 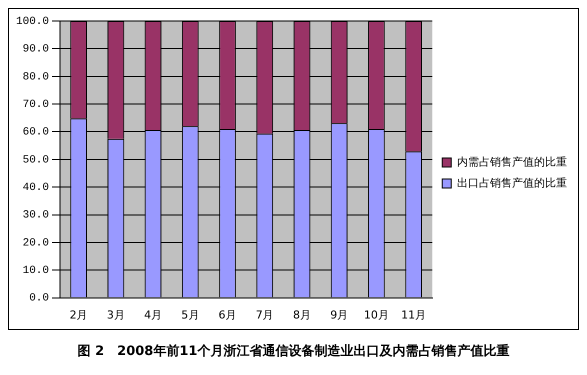 I want to click on text: 图 2 2008年前11个月浙江省通信设备制造业出口及内需占销售产值比重, so click(x=293, y=351).